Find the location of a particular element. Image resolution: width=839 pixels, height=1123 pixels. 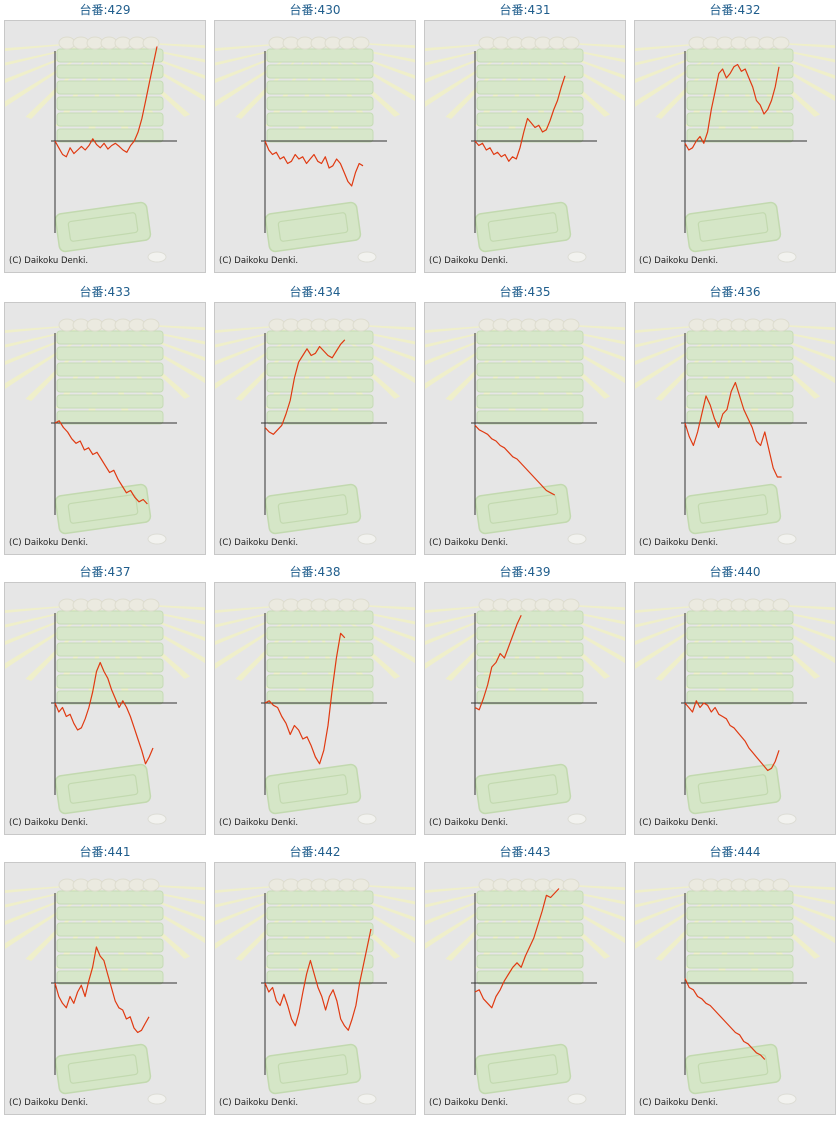

chart-cell: 台番:436 (C) Daikoku Denki. is located at coordinates (734, 422).